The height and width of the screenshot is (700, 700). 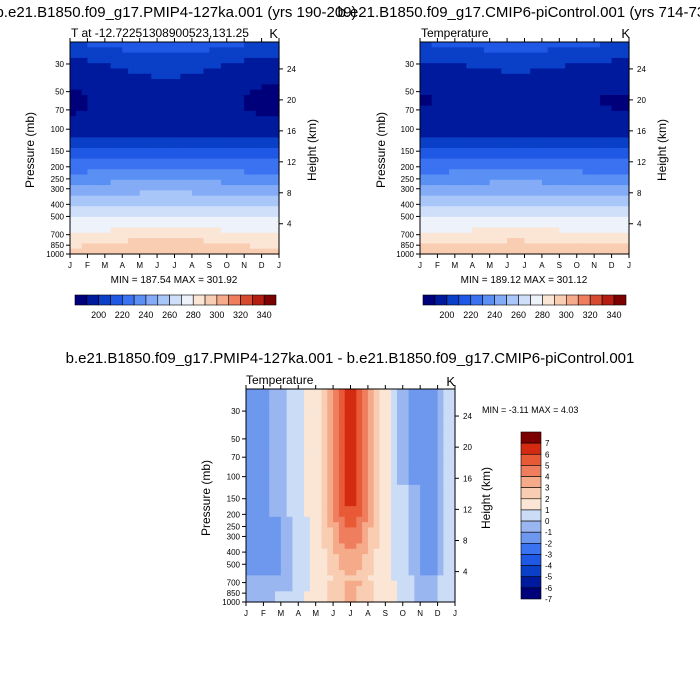 I want to click on x-tick-label: J, so click(x=351, y=613).